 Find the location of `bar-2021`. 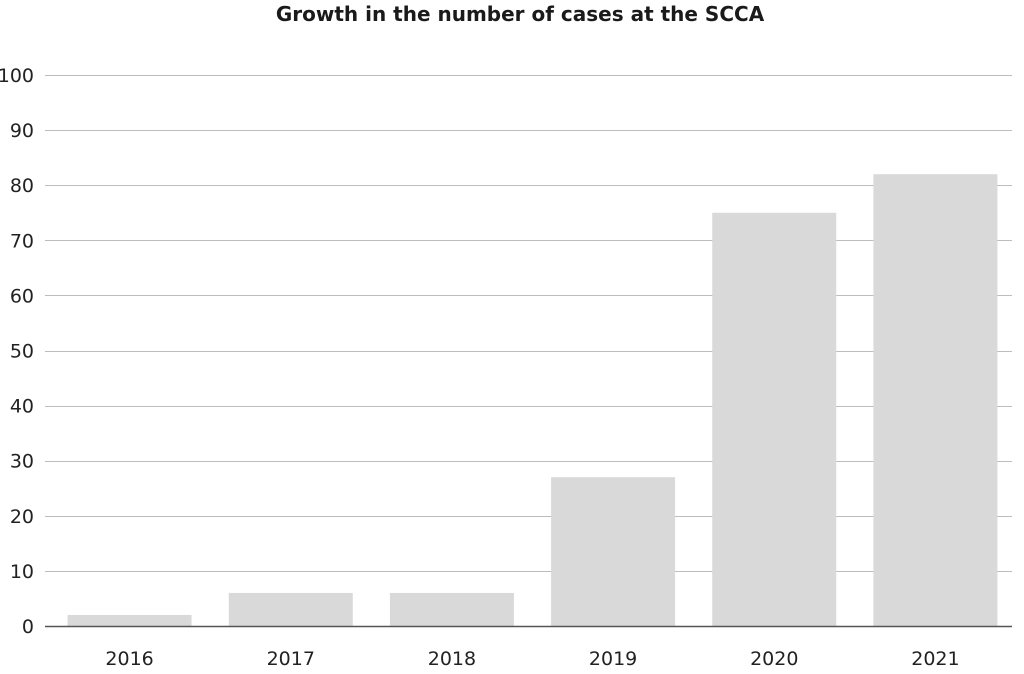

bar-2021 is located at coordinates (935, 400).